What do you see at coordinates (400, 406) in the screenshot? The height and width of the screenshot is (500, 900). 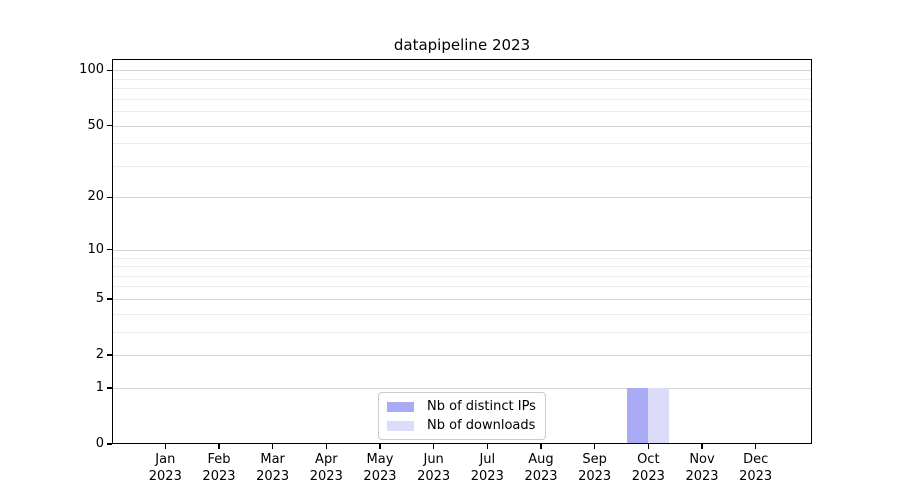 I see `legend-swatch-distinct-ips` at bounding box center [400, 406].